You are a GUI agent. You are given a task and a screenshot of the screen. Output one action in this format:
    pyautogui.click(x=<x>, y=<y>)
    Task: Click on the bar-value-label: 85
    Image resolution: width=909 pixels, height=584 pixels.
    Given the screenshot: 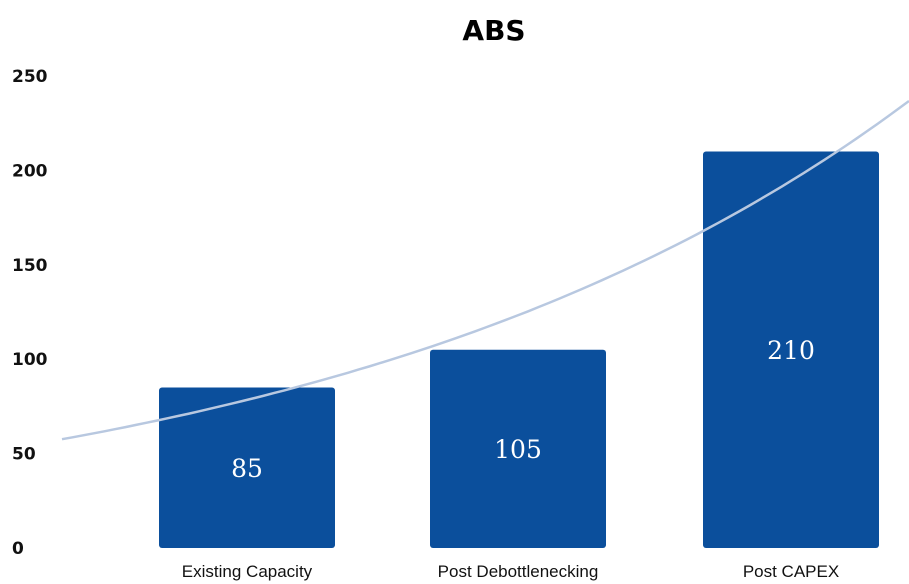 What is the action you would take?
    pyautogui.click(x=247, y=468)
    